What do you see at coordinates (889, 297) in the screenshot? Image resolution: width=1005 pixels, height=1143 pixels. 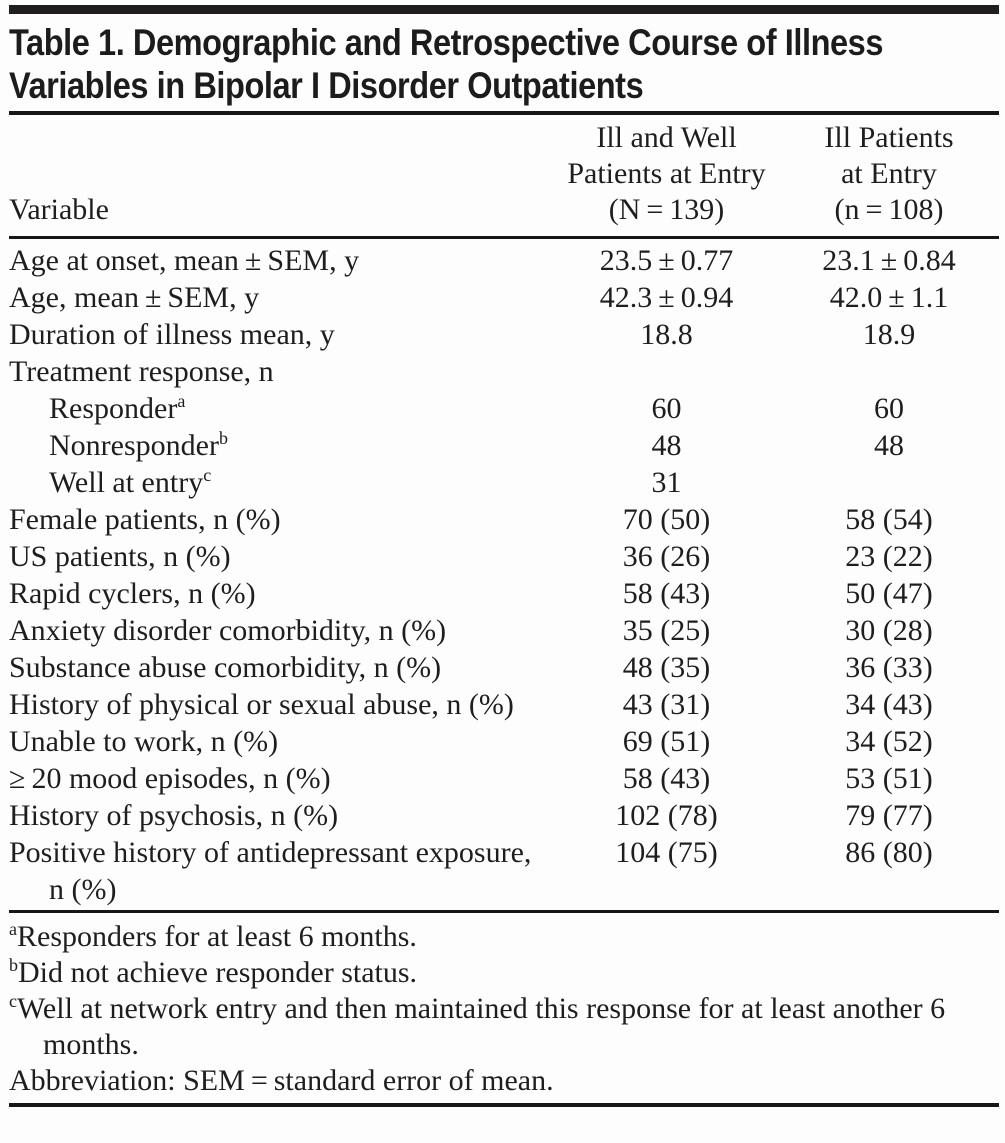 I see `row-value-ill-patients: 42.0 ± 1.1` at bounding box center [889, 297].